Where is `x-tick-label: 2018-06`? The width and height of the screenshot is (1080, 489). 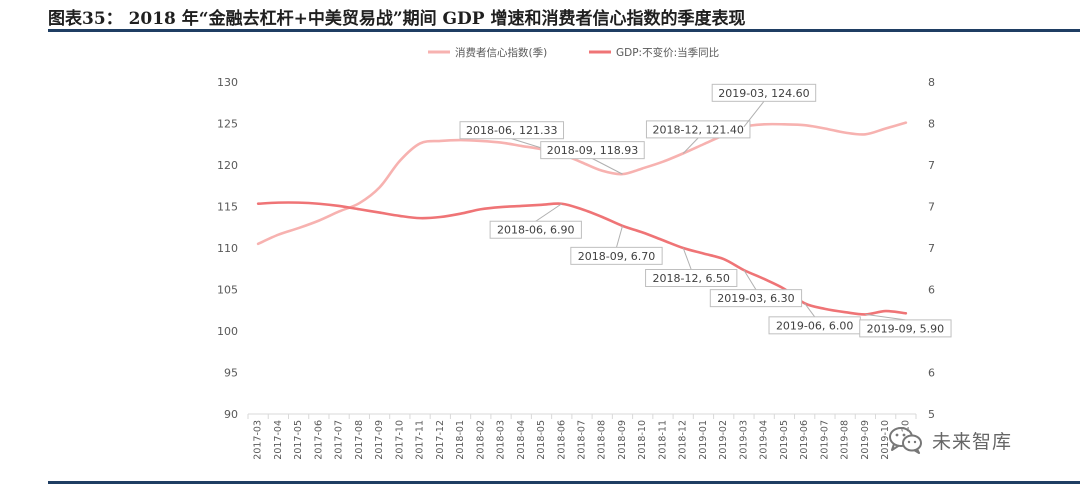 x-tick-label: 2018-06 is located at coordinates (561, 440).